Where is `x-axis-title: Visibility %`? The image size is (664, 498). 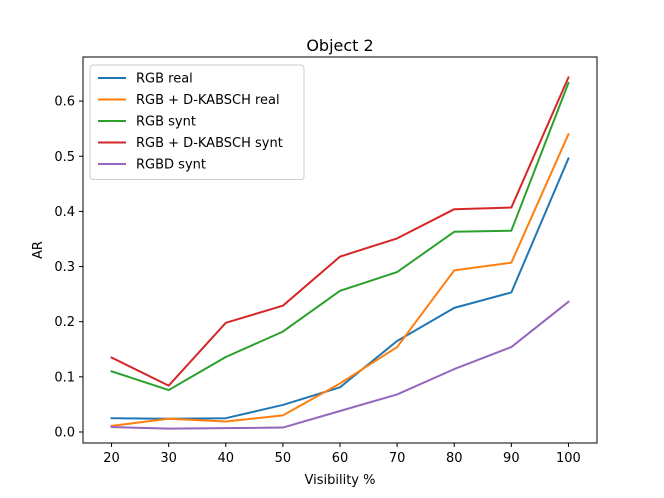 x-axis-title: Visibility % is located at coordinates (340, 480).